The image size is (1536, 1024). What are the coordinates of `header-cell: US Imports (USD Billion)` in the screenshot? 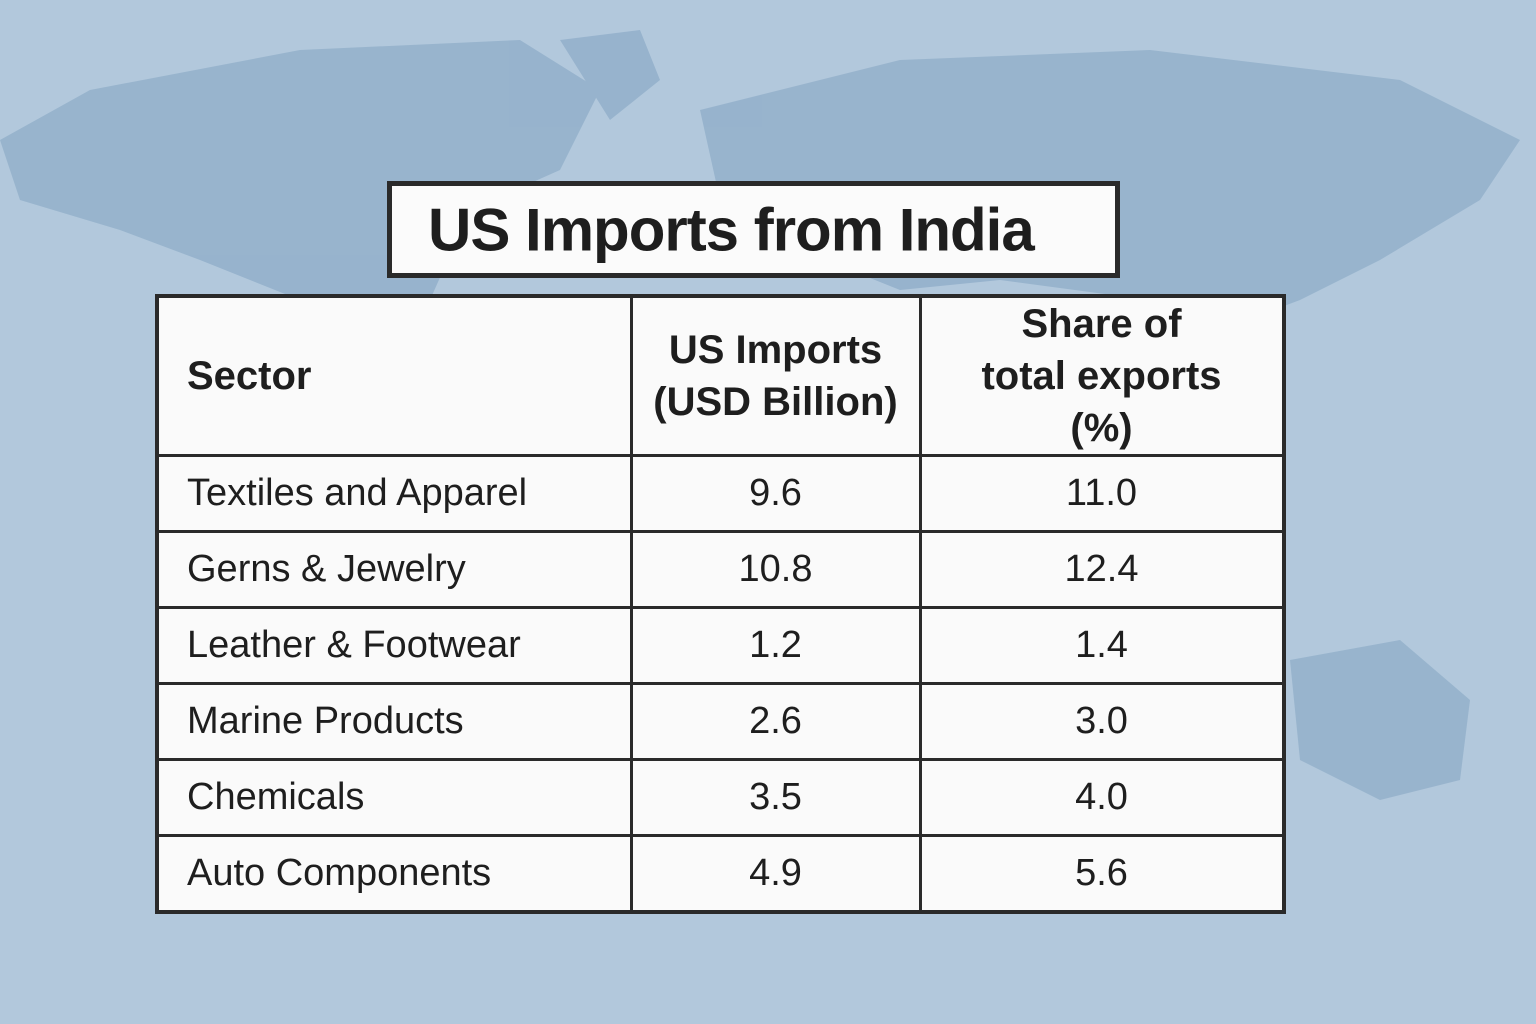 It's located at (775, 375).